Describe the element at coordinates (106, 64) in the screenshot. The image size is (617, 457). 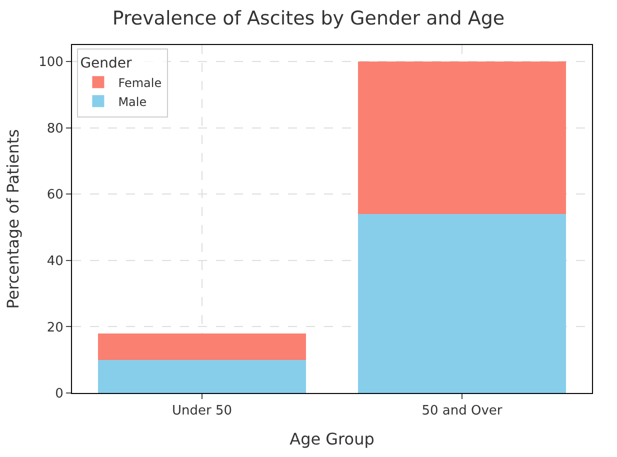
I see `legend-title: Gender` at that location.